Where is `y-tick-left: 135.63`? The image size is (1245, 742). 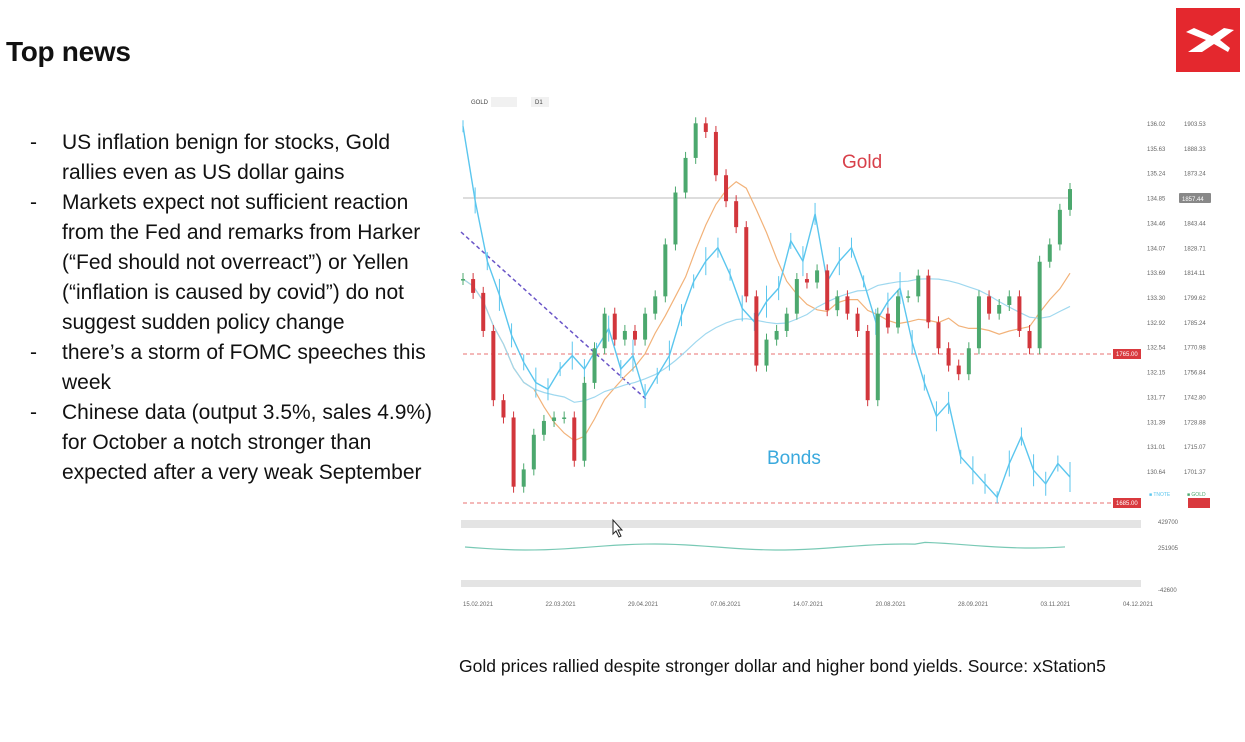 y-tick-left: 135.63 is located at coordinates (1156, 150).